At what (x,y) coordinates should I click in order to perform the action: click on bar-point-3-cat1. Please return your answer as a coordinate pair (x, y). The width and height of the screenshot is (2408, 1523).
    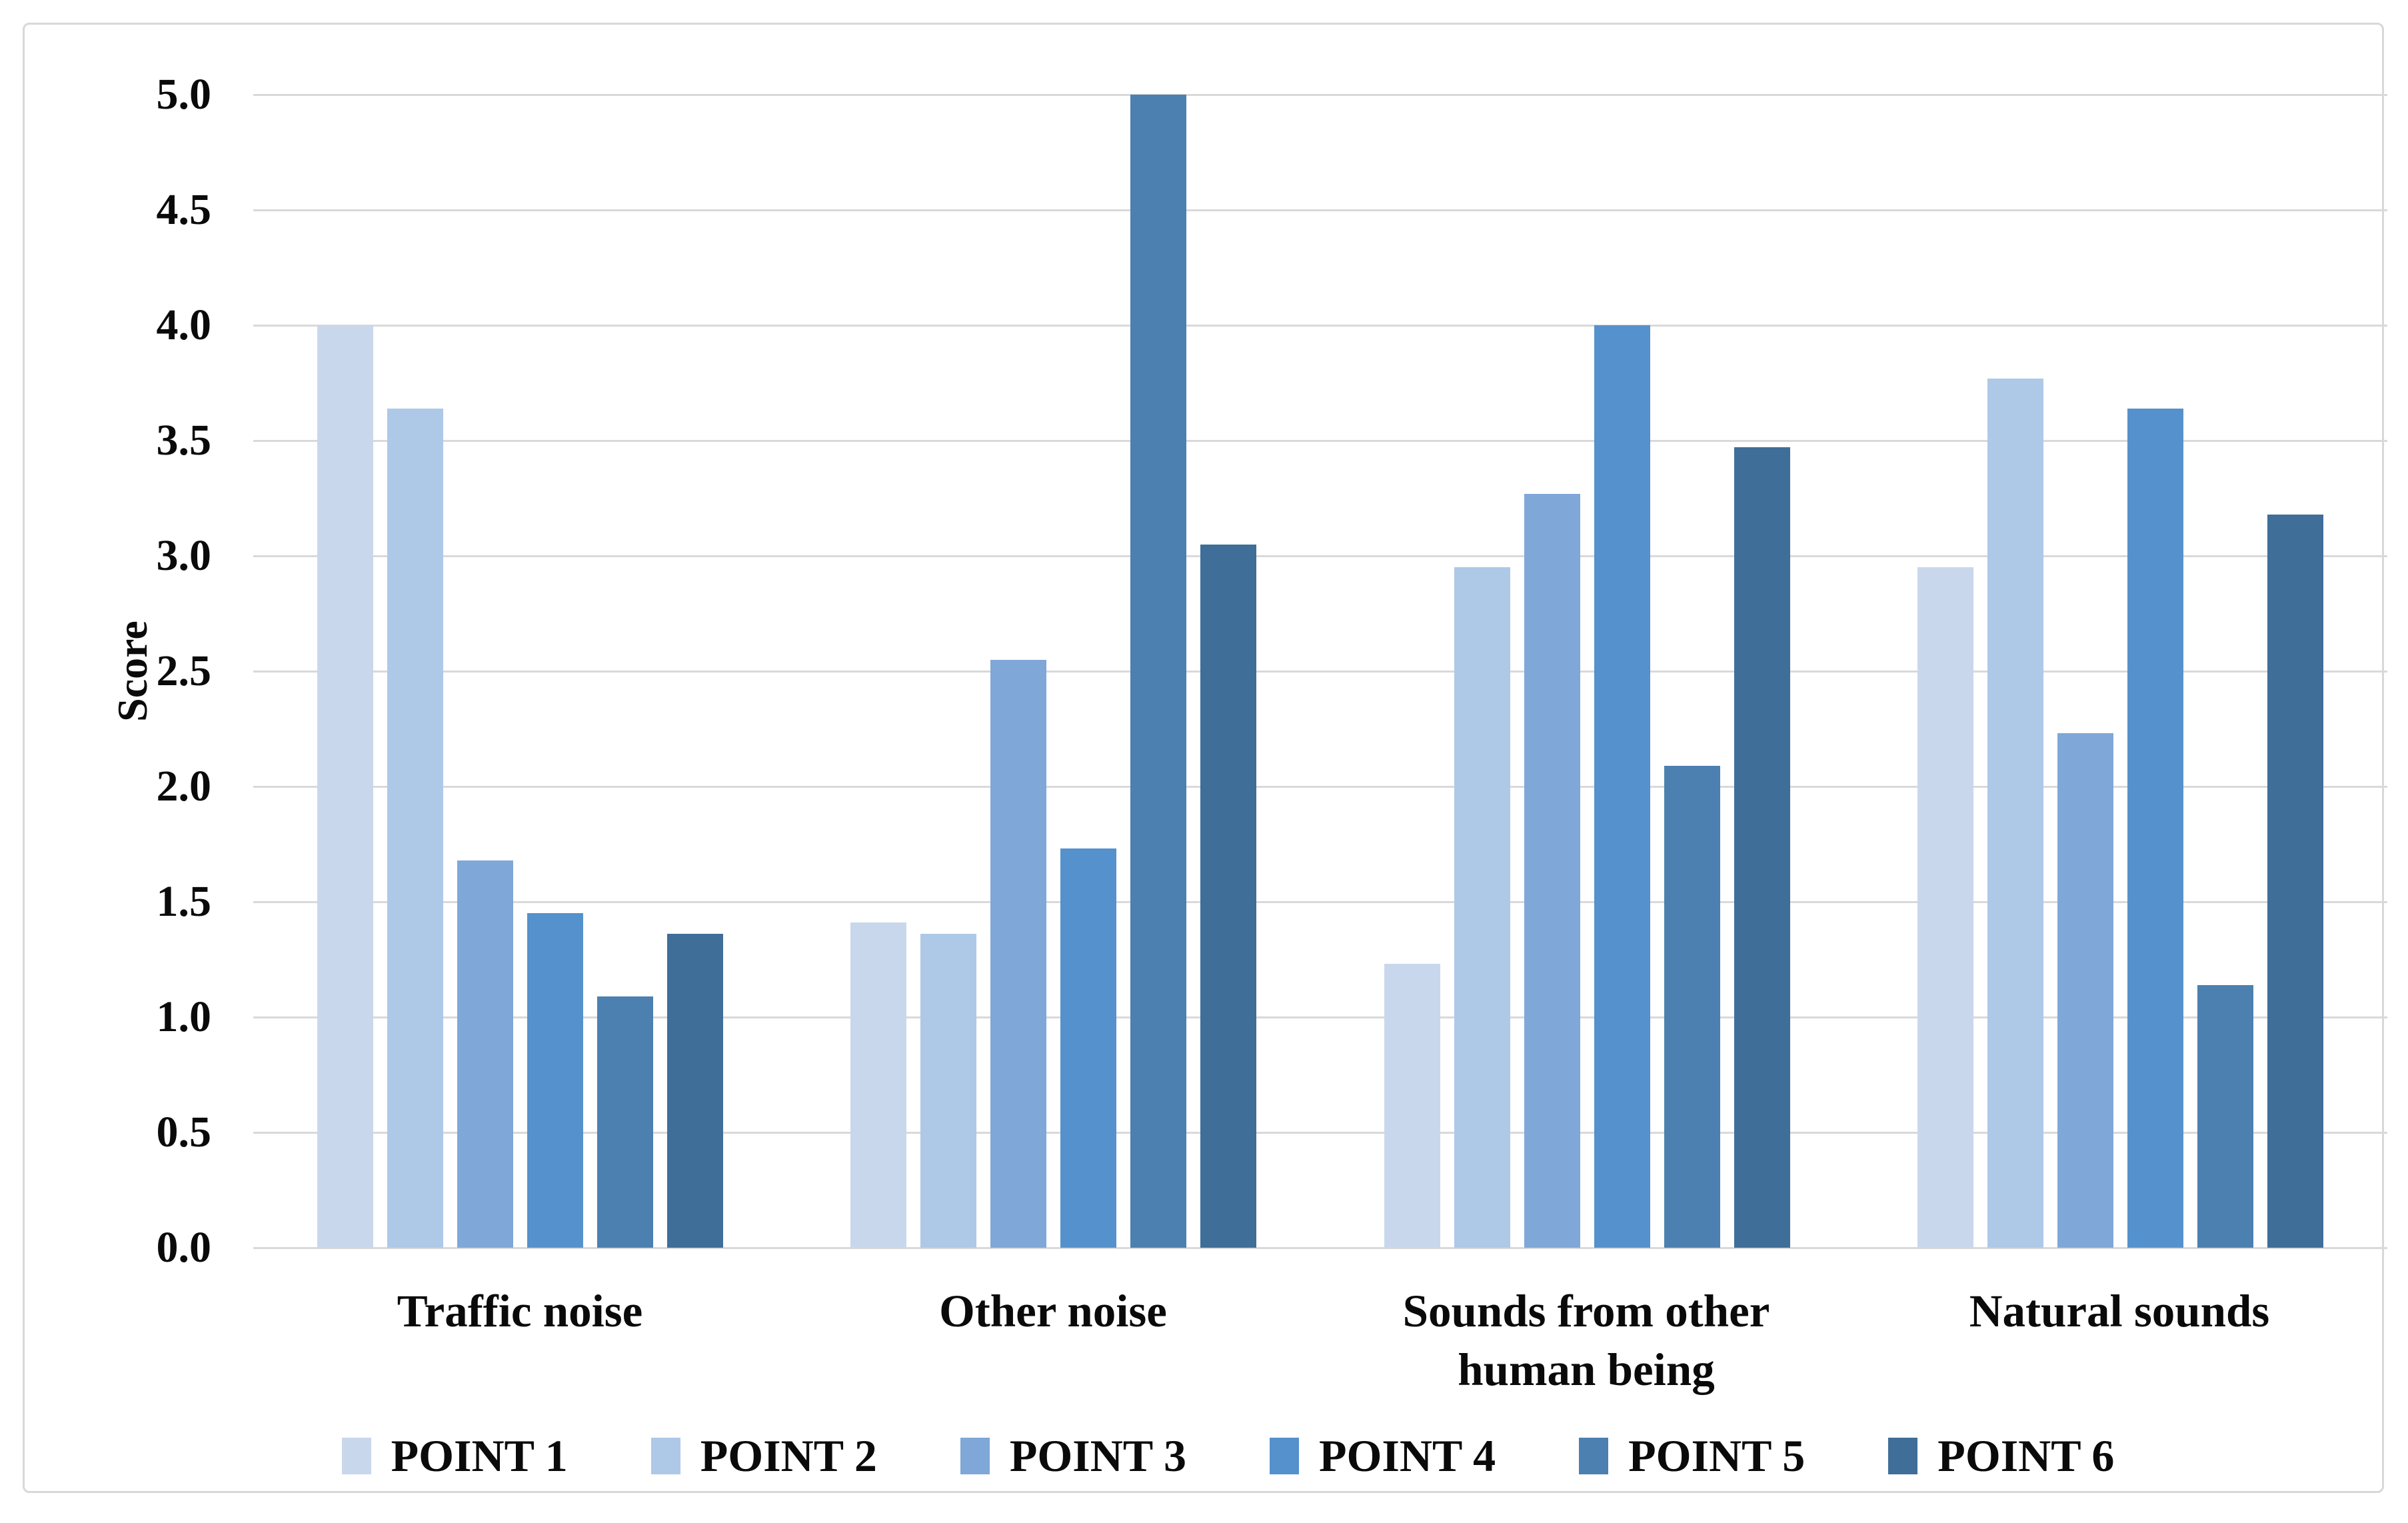
    Looking at the image, I should click on (485, 1054).